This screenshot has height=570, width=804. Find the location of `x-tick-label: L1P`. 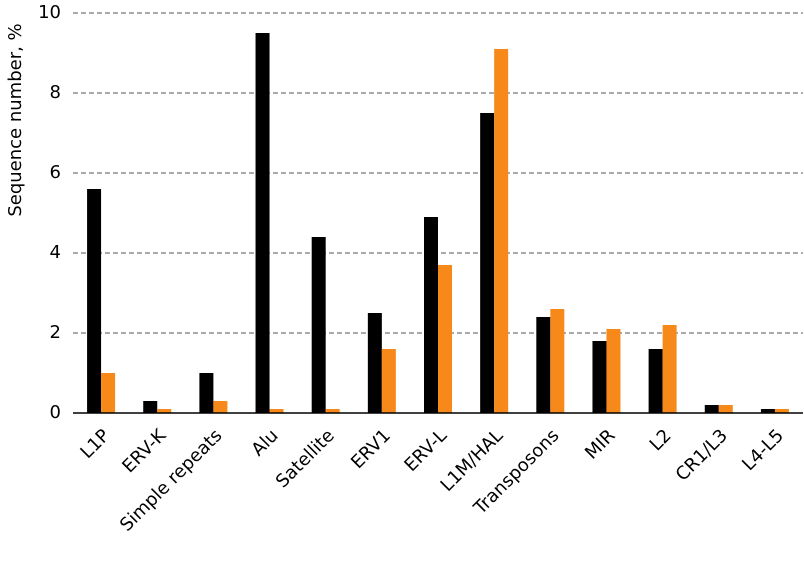

x-tick-label: L1P is located at coordinates (95, 444).